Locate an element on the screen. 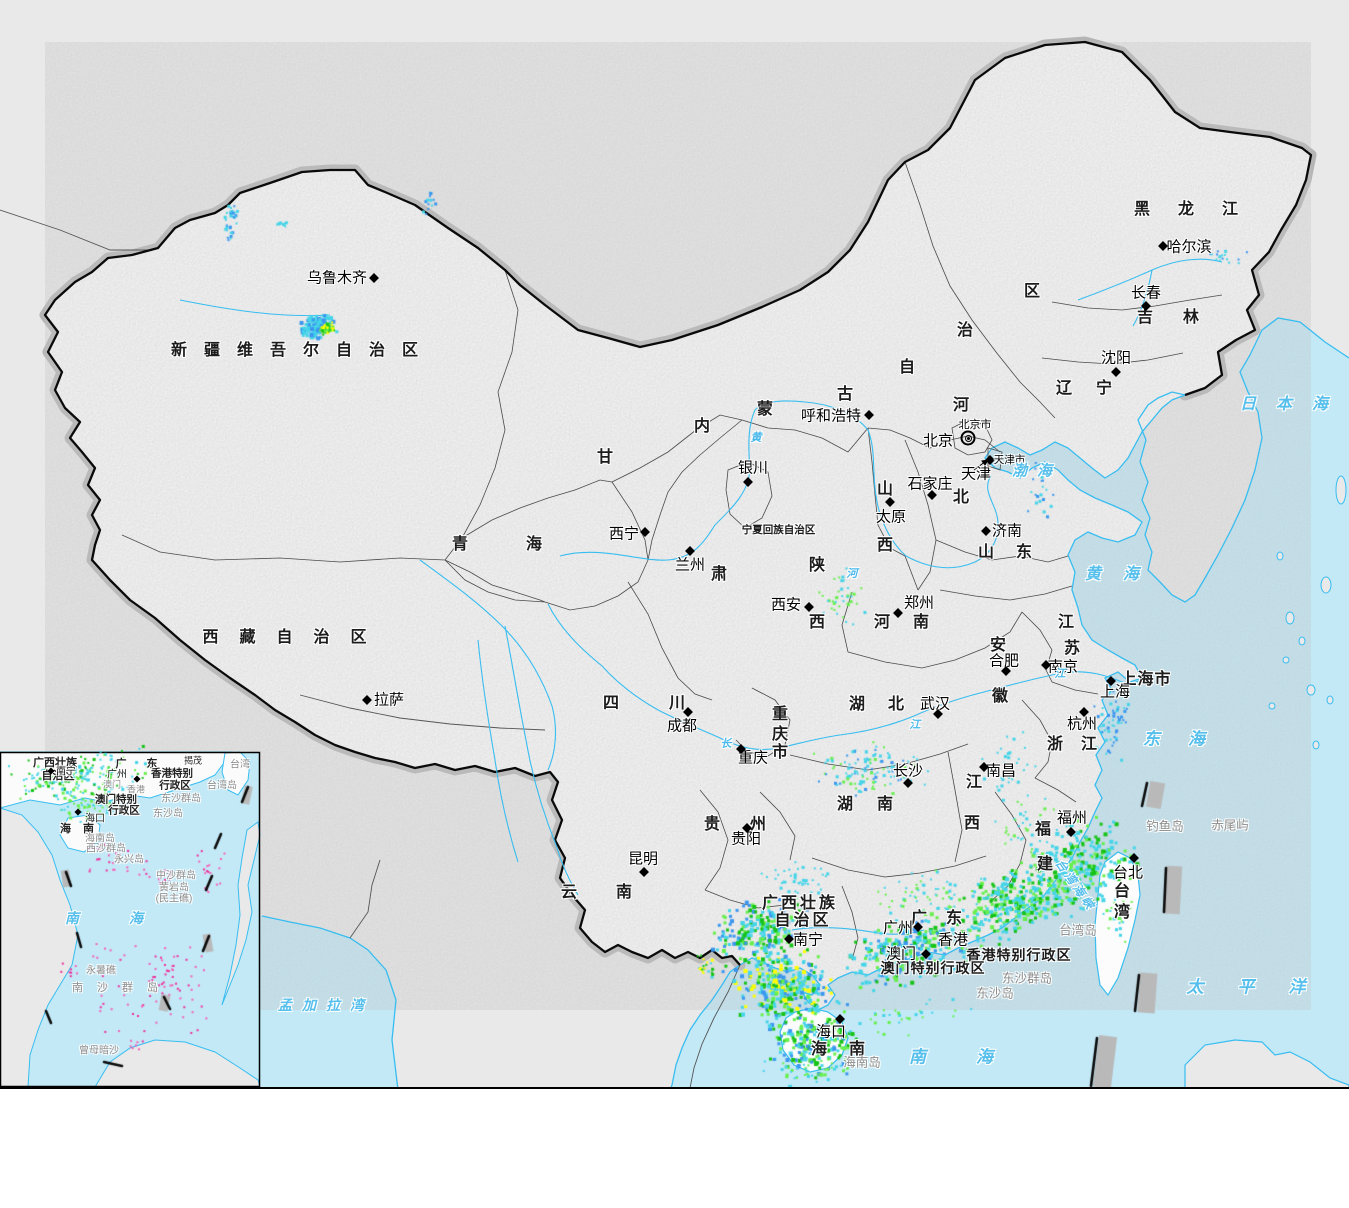  map-bottom-divider is located at coordinates (674, 1088).